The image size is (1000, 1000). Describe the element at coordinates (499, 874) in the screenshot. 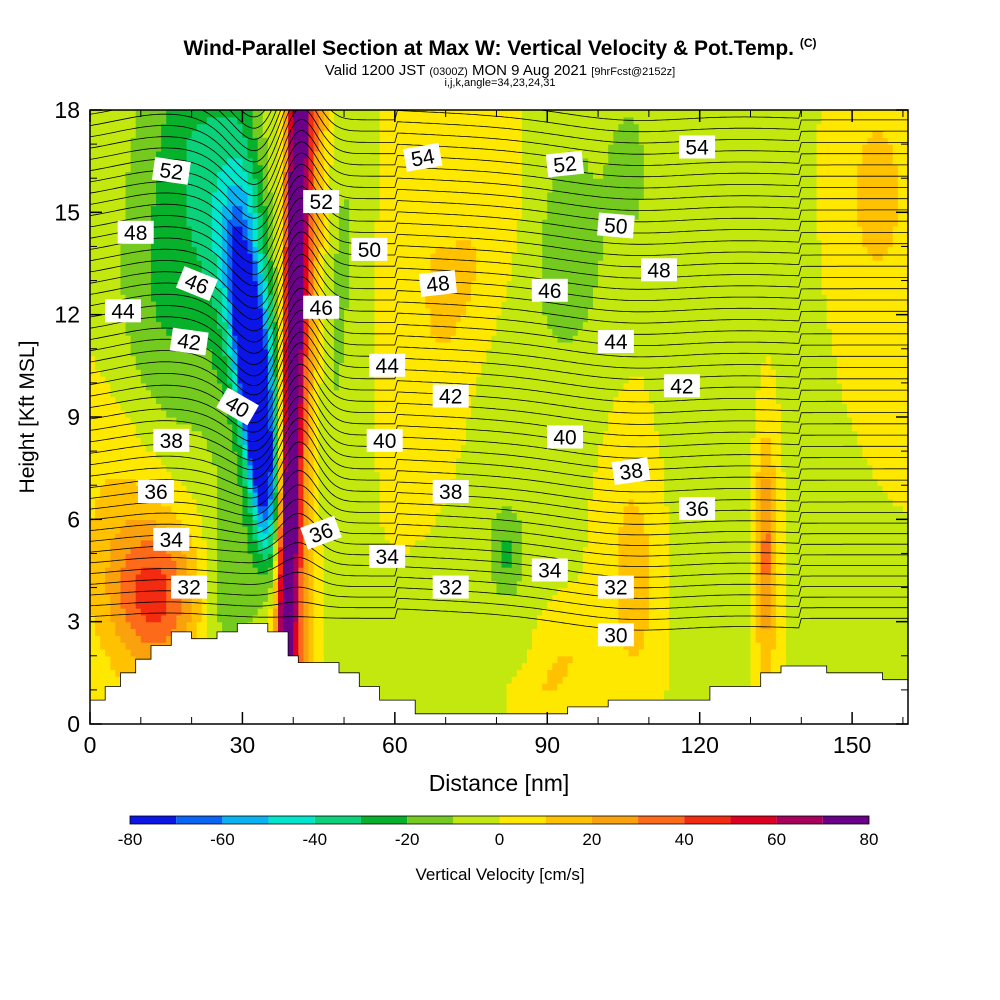

I see `colorbar-label: Vertical Velocity [cm/s]` at that location.